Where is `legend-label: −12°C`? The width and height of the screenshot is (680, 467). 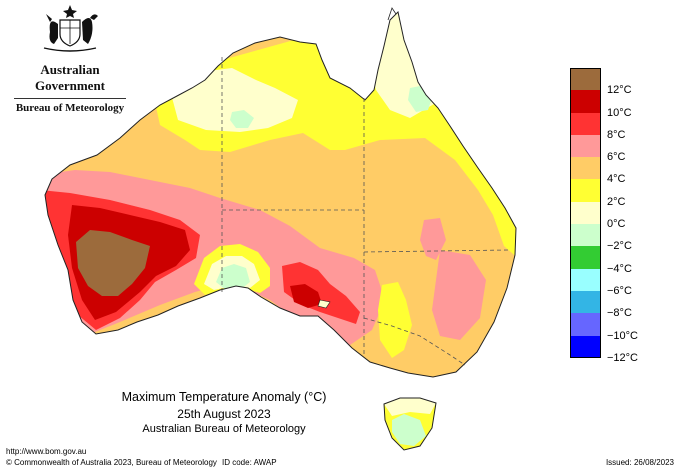 legend-label: −12°C is located at coordinates (623, 357).